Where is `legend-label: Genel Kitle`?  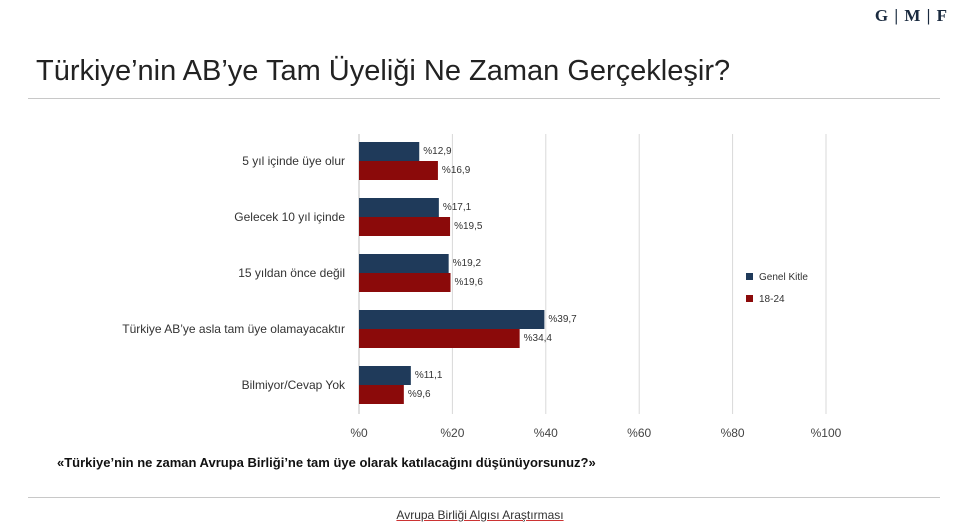 legend-label: Genel Kitle is located at coordinates (783, 277).